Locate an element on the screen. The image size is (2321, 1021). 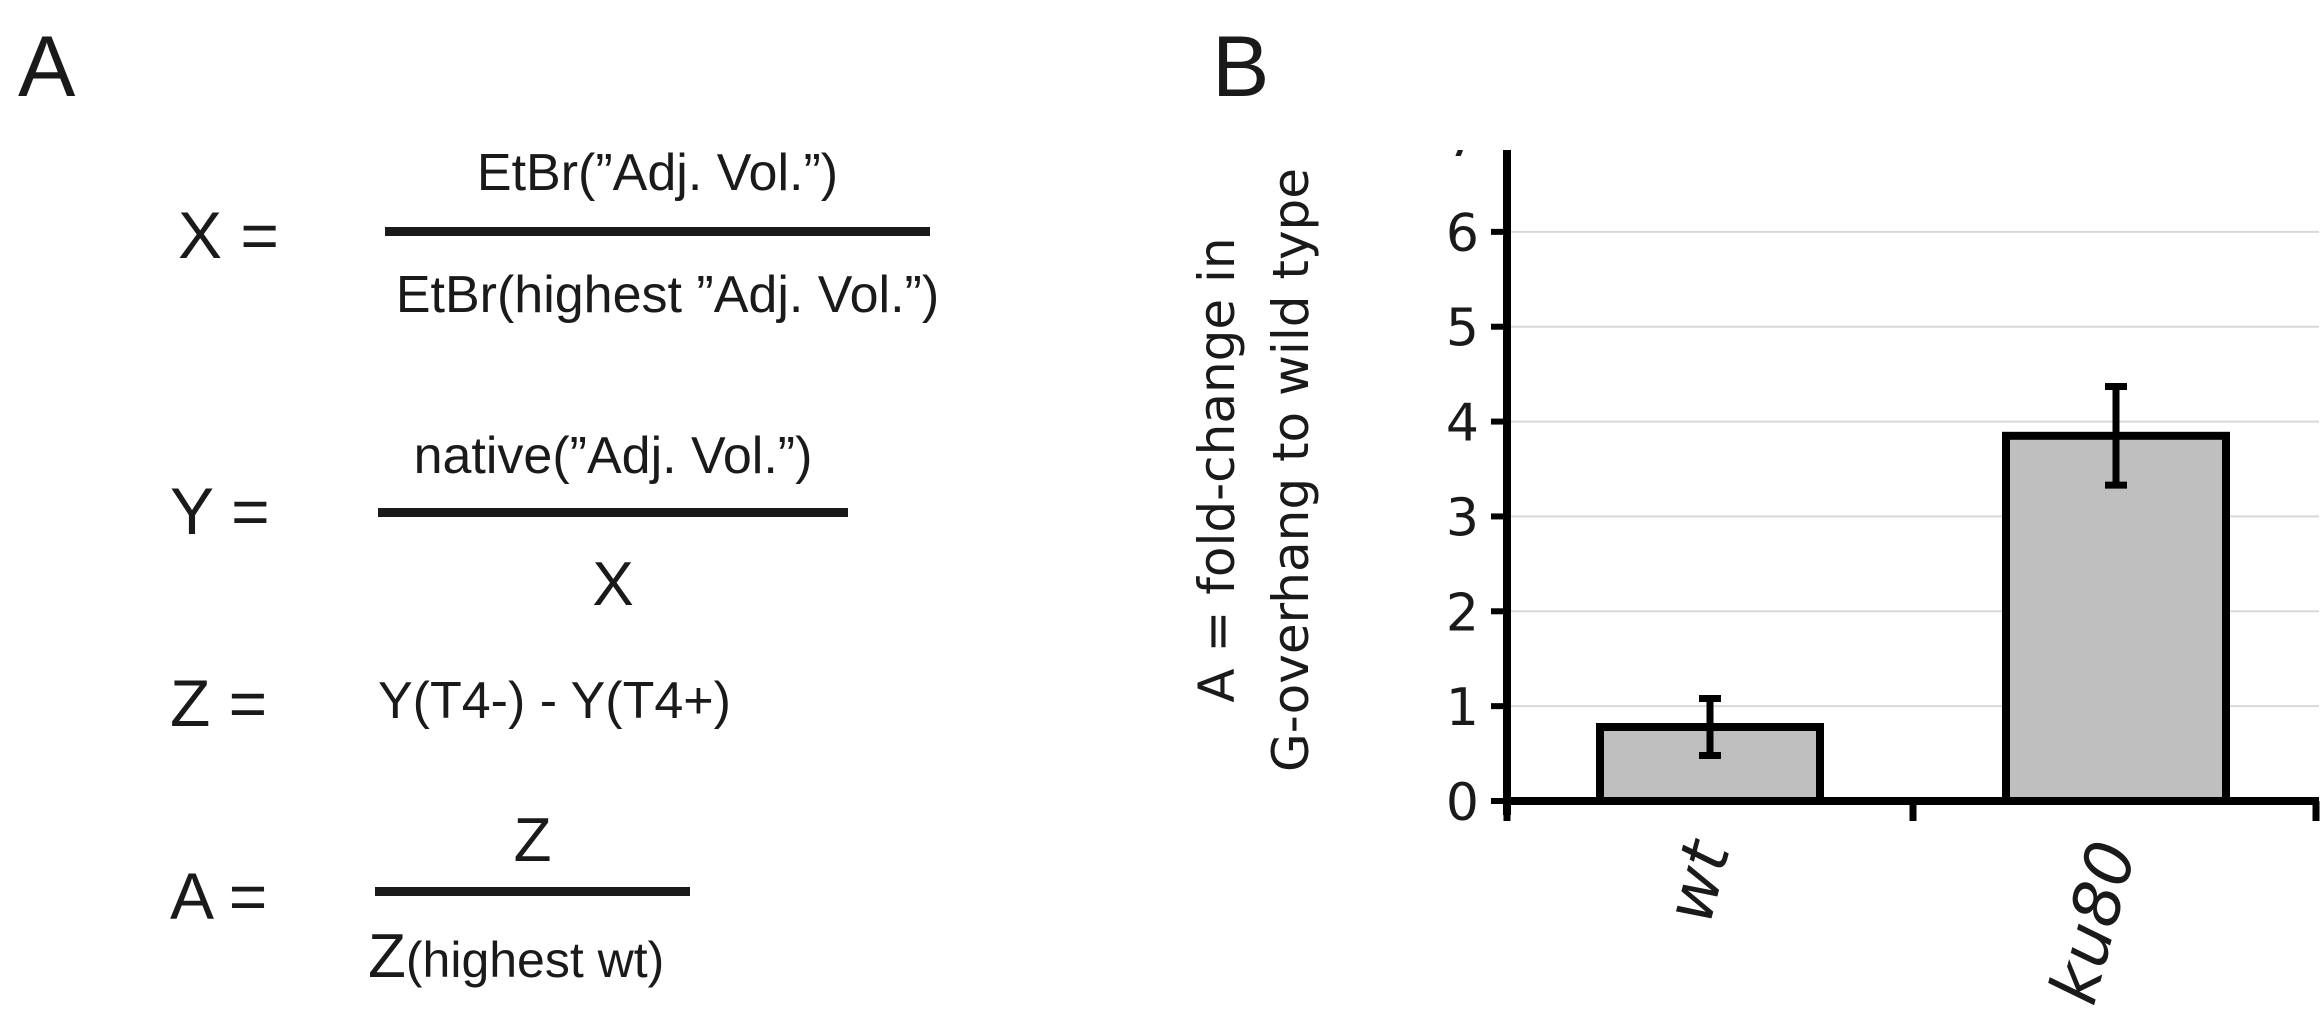
y-tick-label: 0 is located at coordinates (1462, 803).